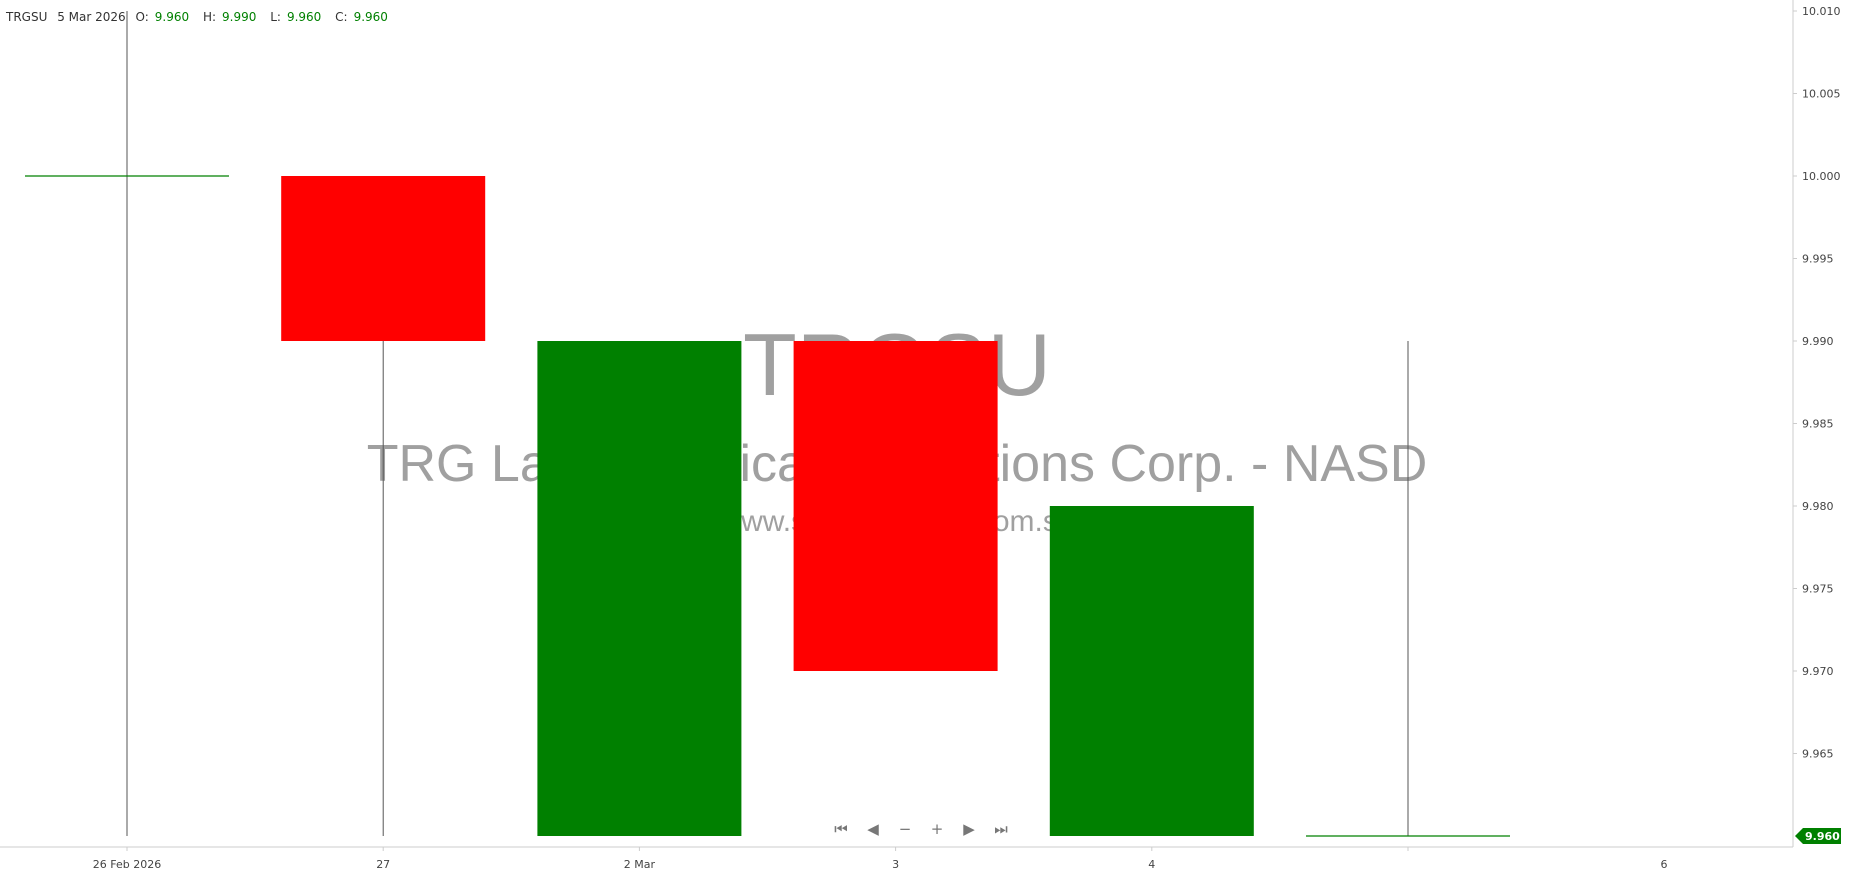 The width and height of the screenshot is (1850, 874). Describe the element at coordinates (841, 829) in the screenshot. I see `go-start-icon: ⏮` at that location.